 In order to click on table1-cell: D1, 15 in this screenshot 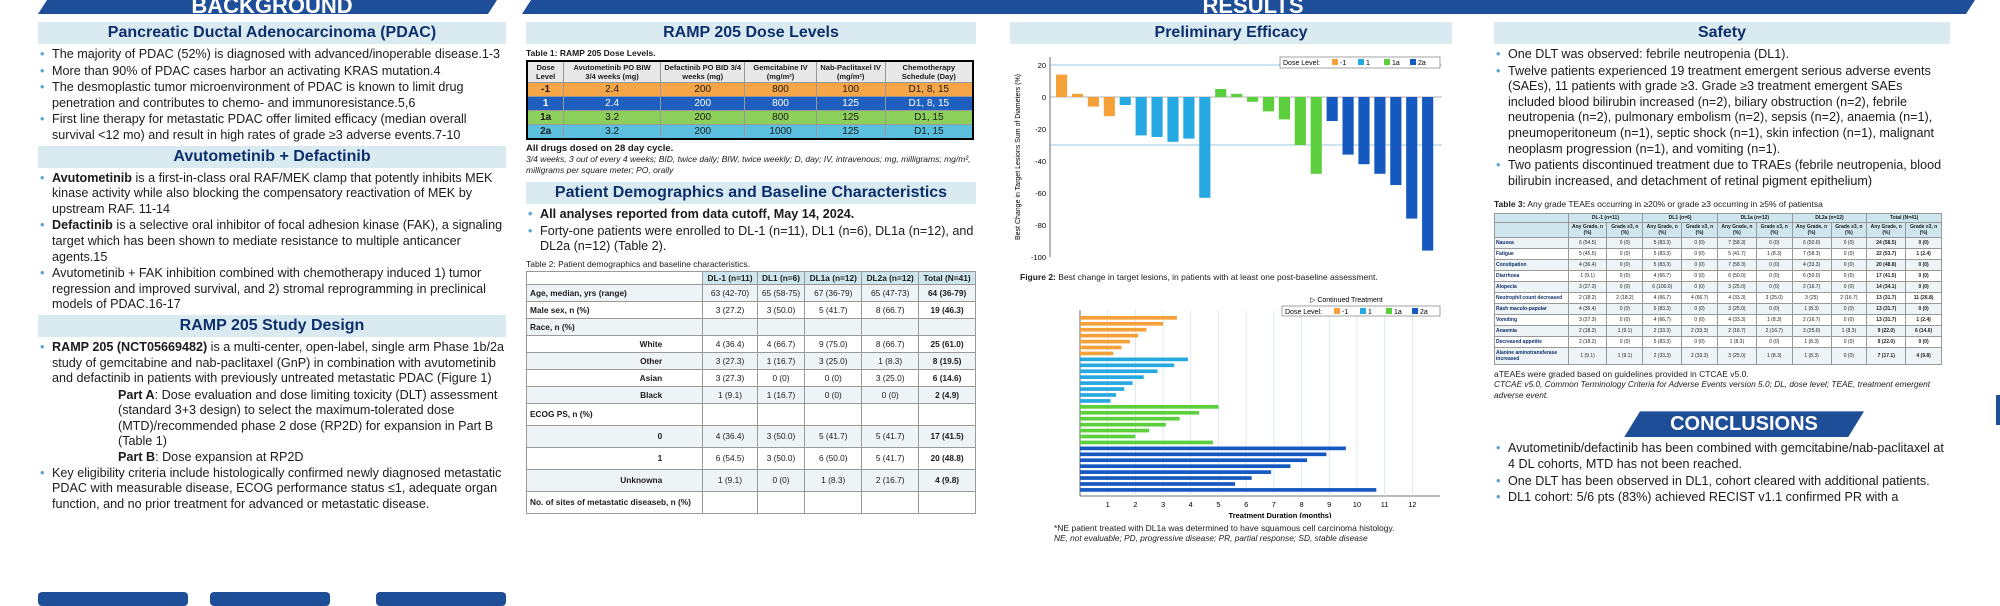, I will do `click(929, 132)`.